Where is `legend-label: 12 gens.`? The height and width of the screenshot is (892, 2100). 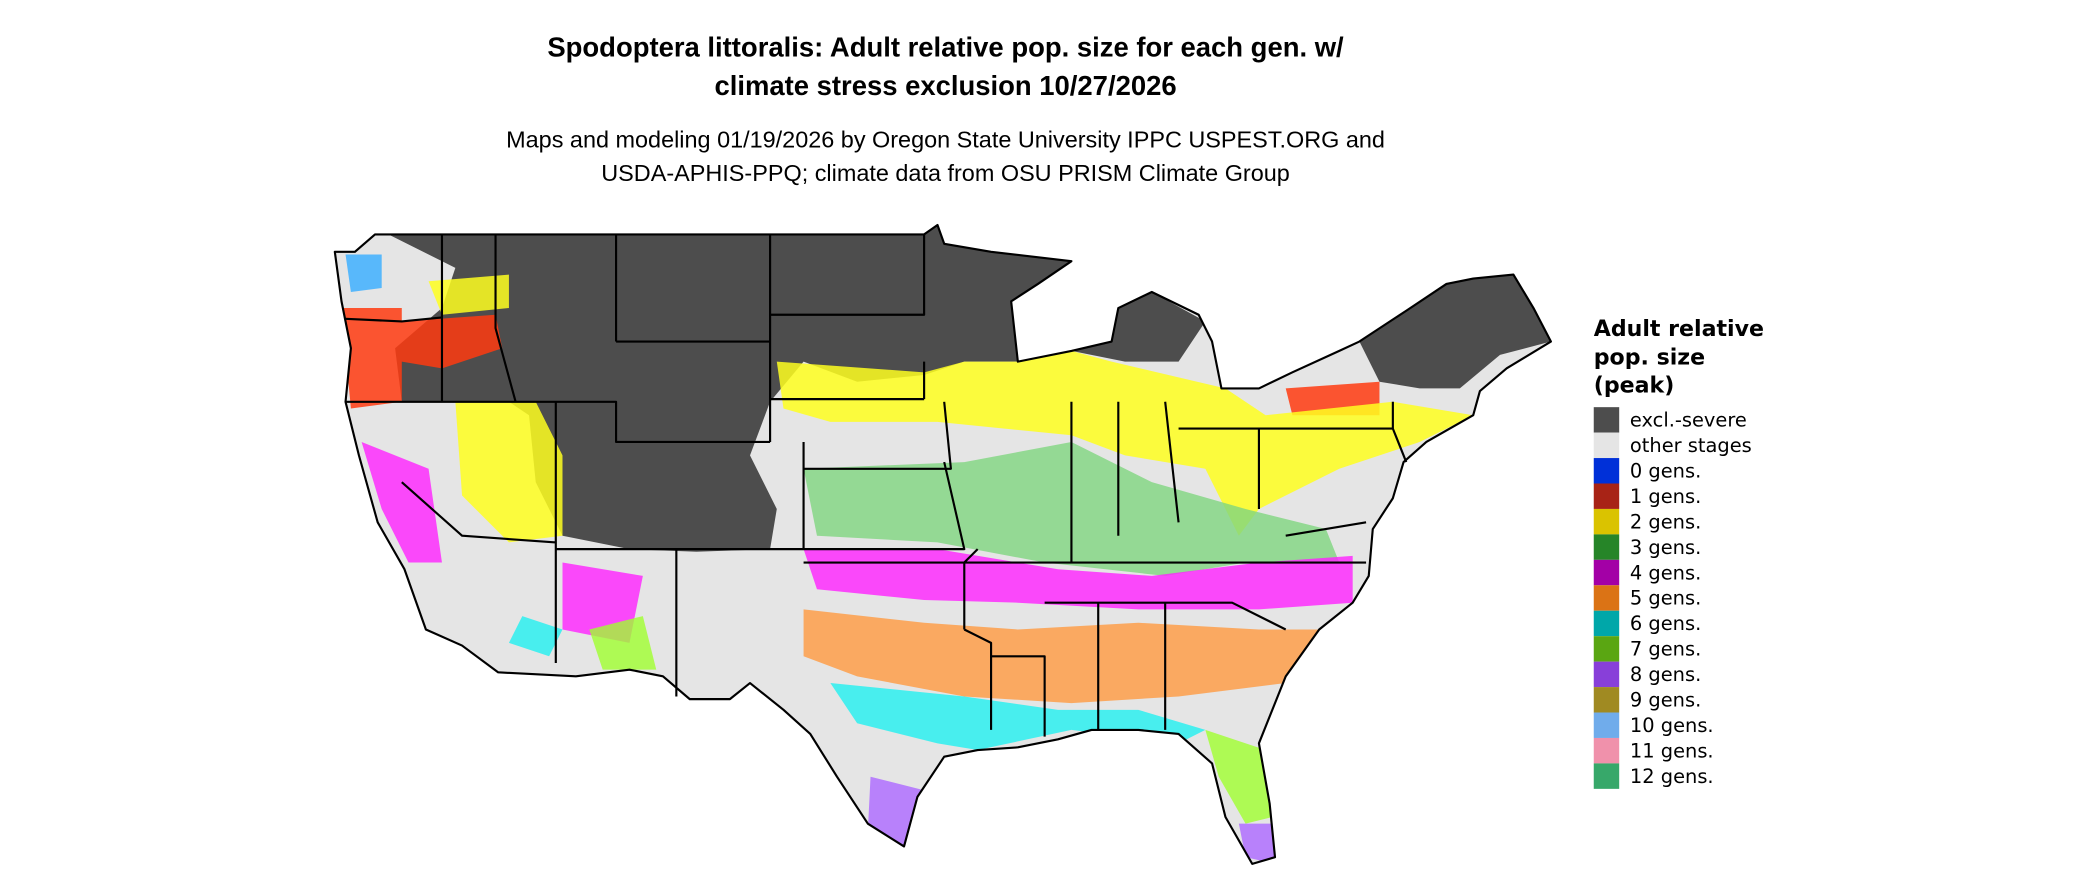 legend-label: 12 gens. is located at coordinates (1672, 776).